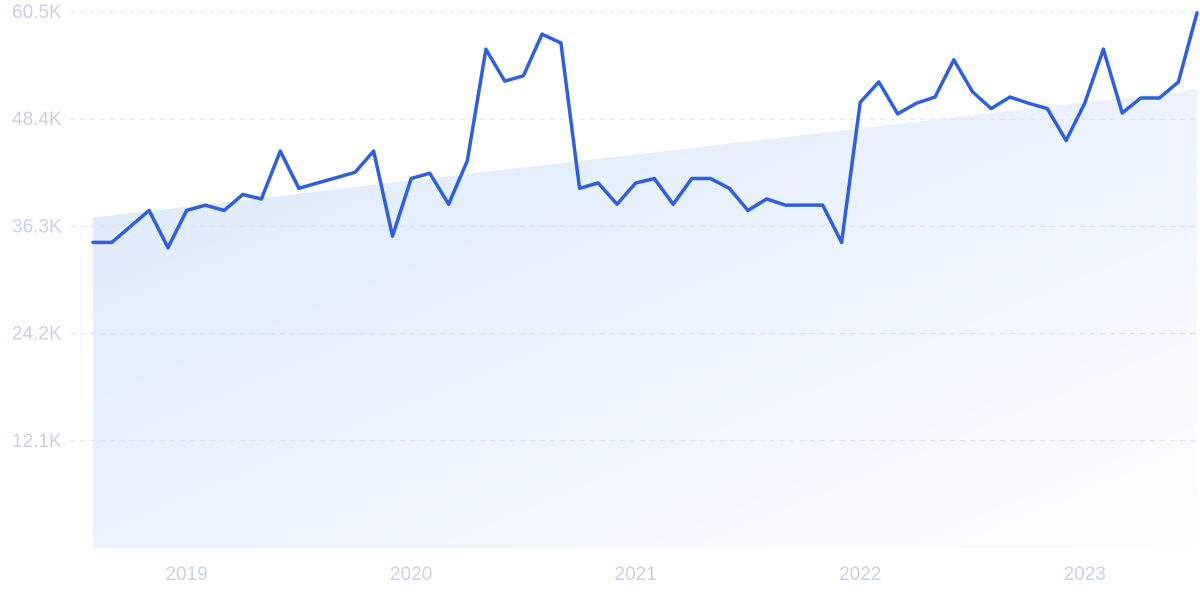 The width and height of the screenshot is (1200, 600). Describe the element at coordinates (37, 226) in the screenshot. I see `y-tick-label: 36.3K` at that location.